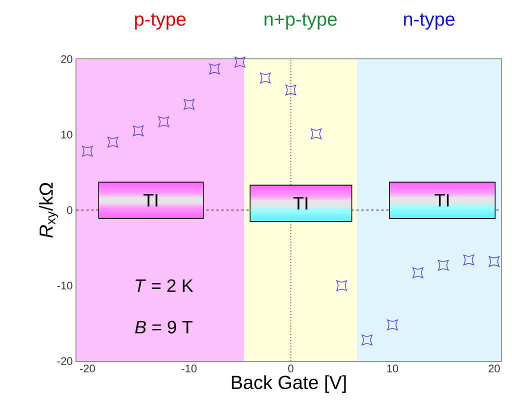 Image resolution: width=512 pixels, height=420 pixels. What do you see at coordinates (429, 21) in the screenshot?
I see `band-label: n-type` at bounding box center [429, 21].